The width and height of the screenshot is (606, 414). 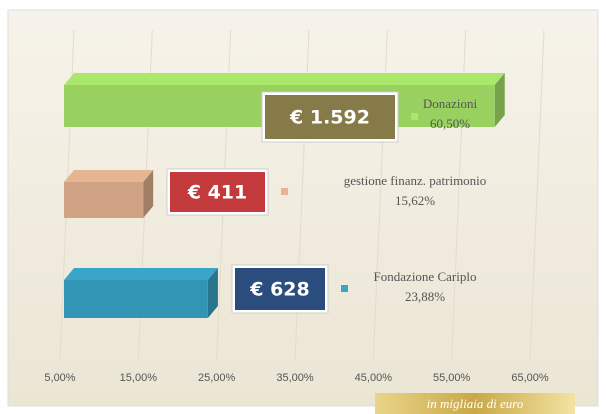 I want to click on x-tick-label: 45,00%, so click(x=374, y=378).